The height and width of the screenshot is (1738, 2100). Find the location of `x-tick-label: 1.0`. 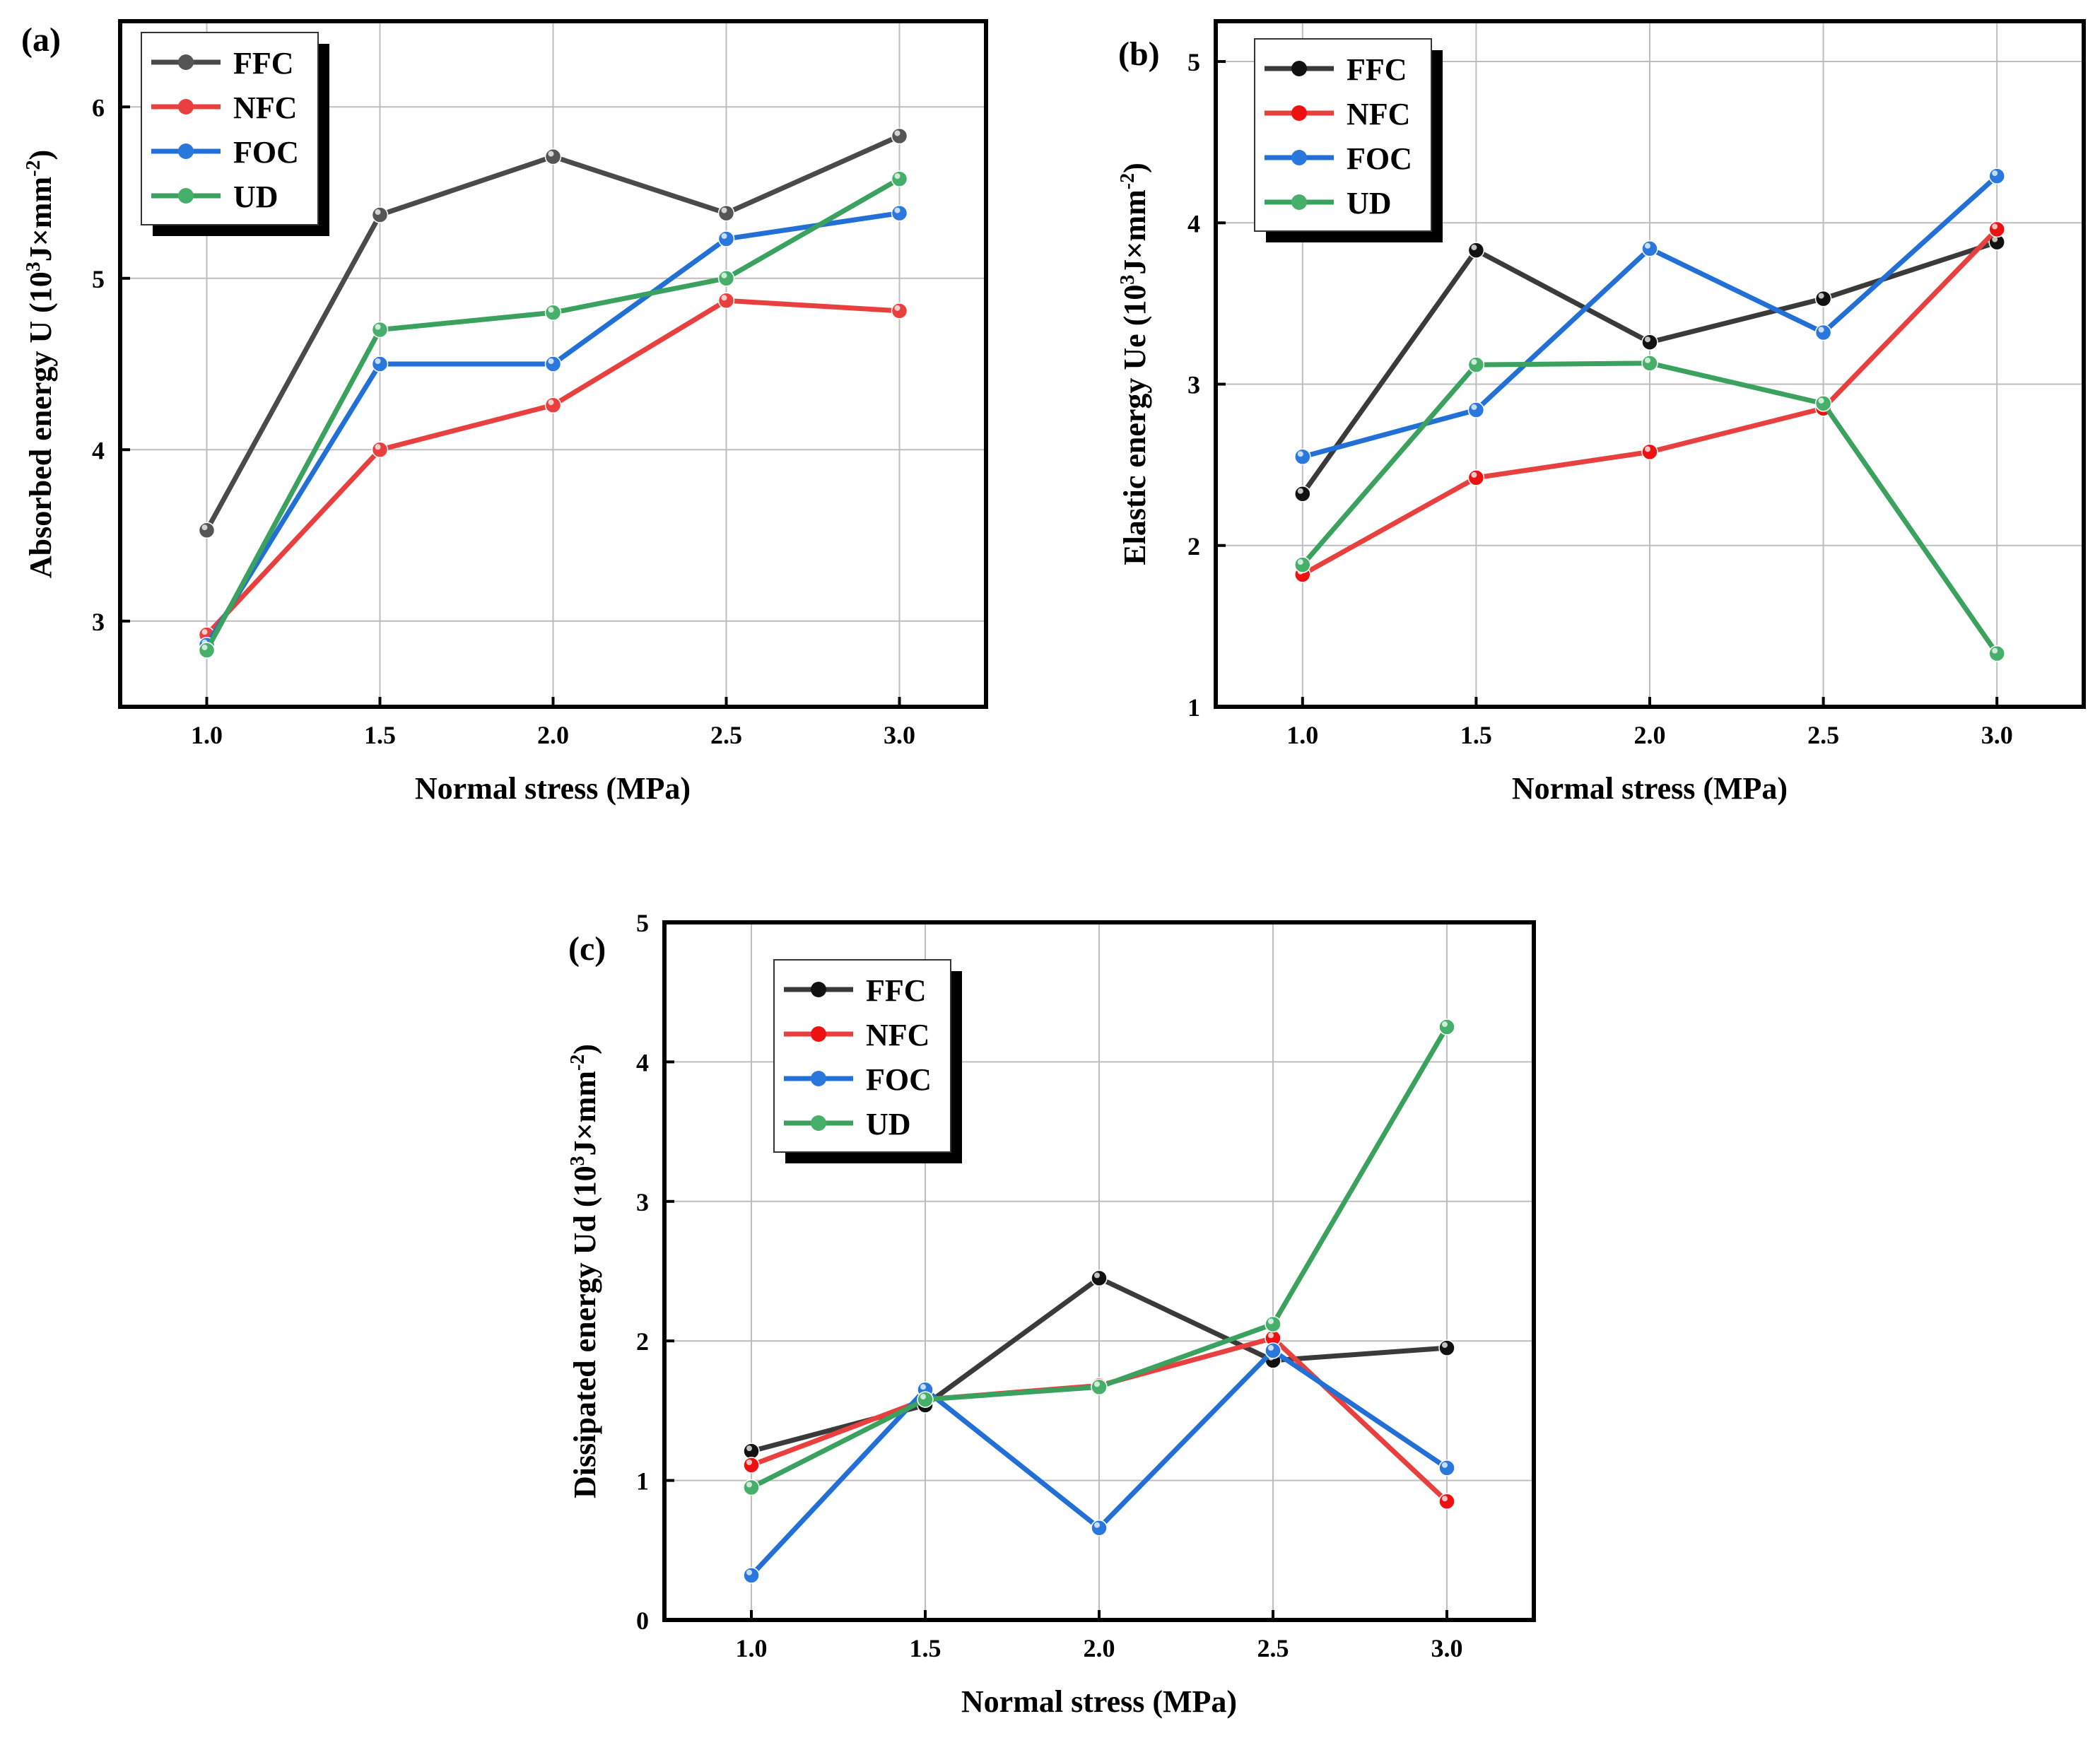

x-tick-label: 1.0 is located at coordinates (207, 735).